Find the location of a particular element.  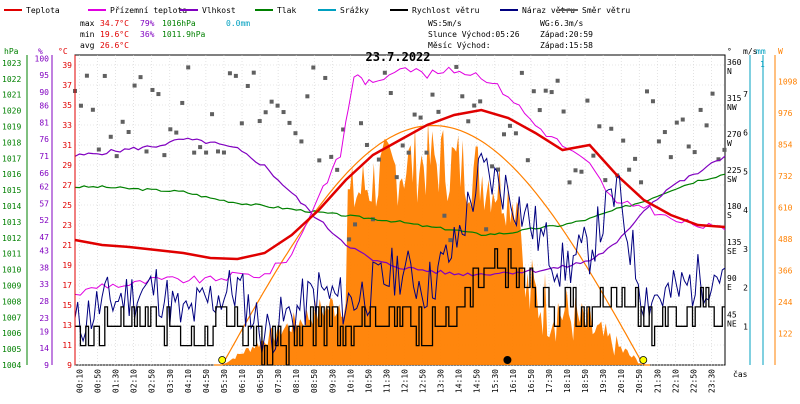

info-sun-set: Západ:20:59 is located at coordinates (566, 34).